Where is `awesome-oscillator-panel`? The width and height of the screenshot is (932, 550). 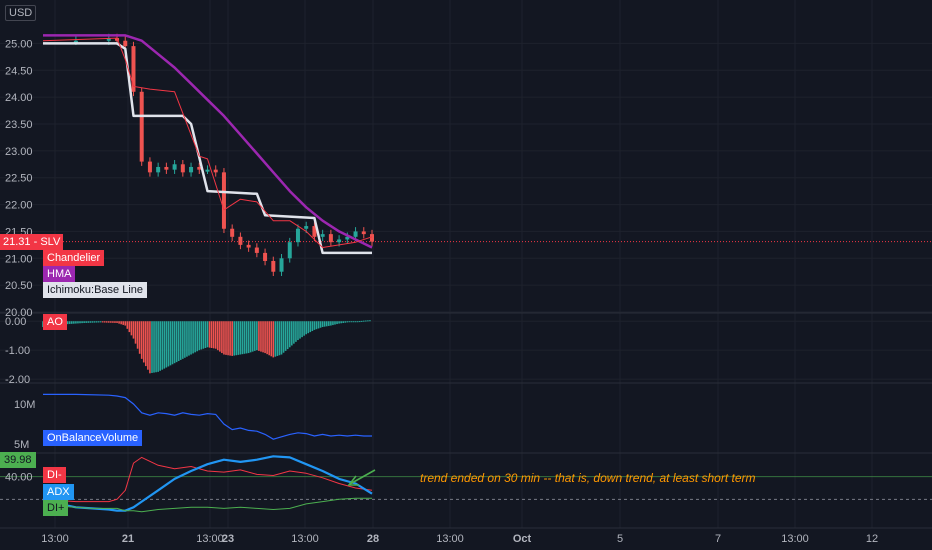
awesome-oscillator-panel is located at coordinates (206, 347).